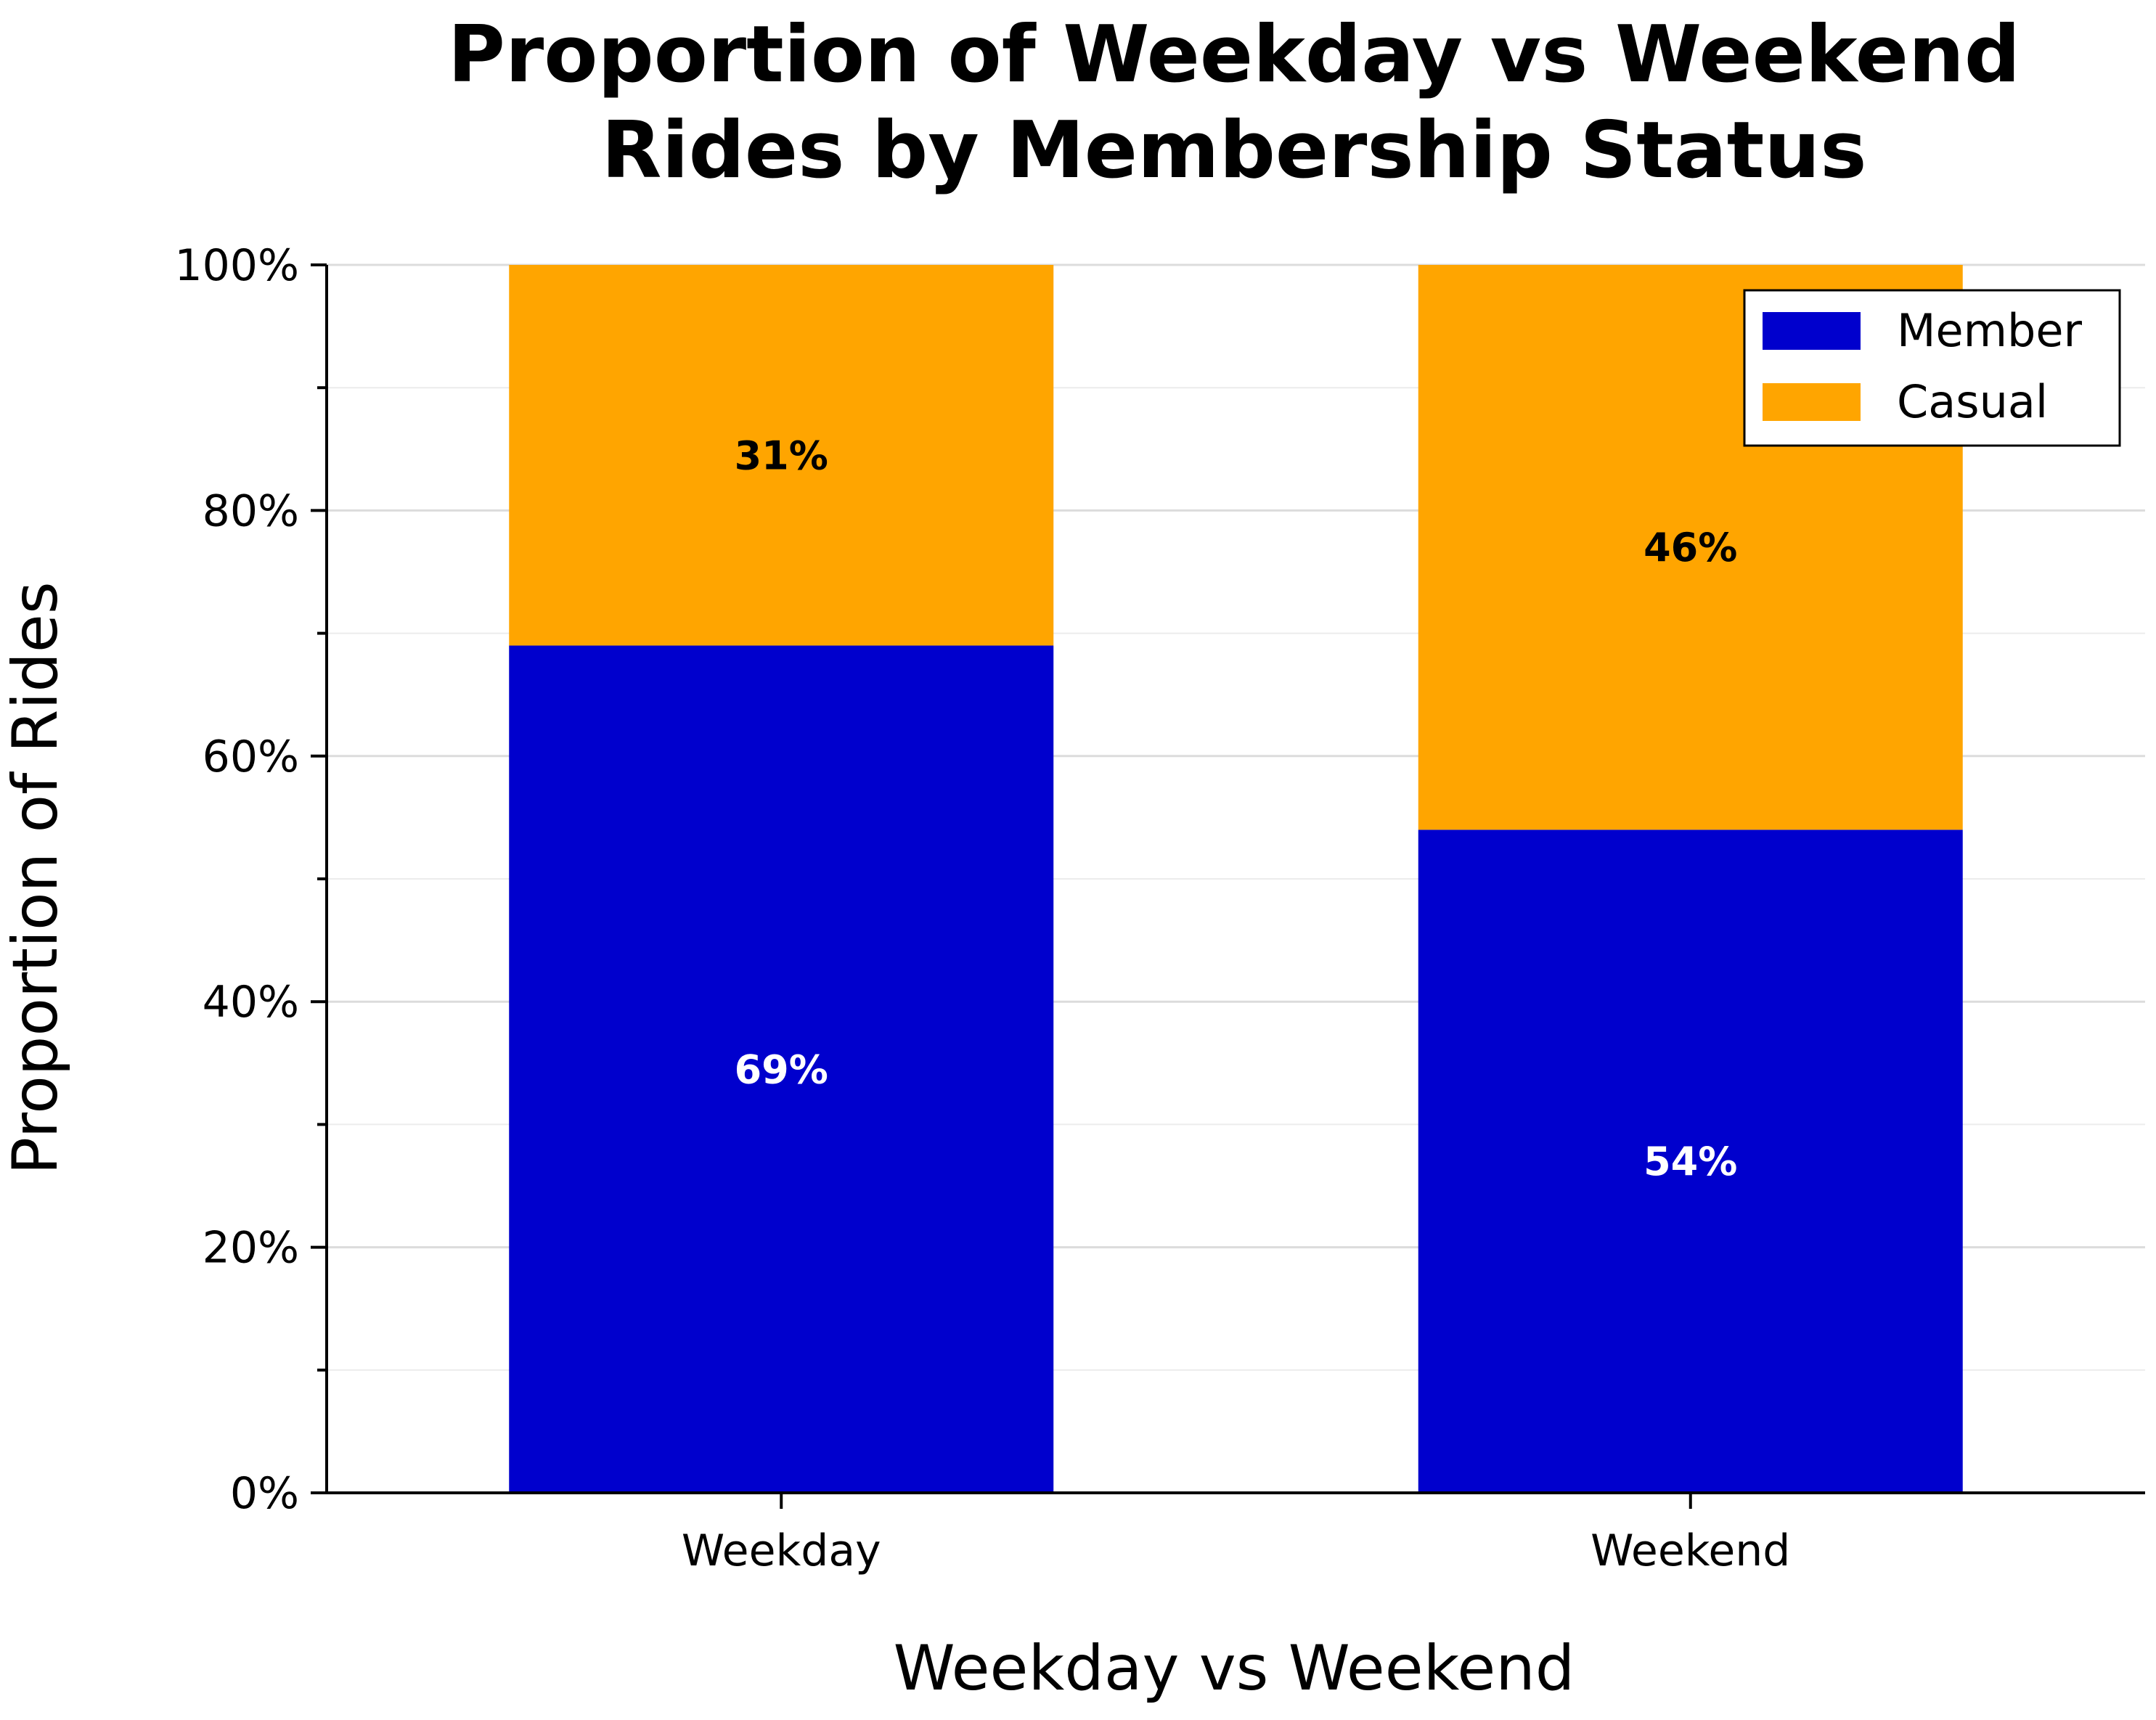 The width and height of the screenshot is (2156, 1720). Describe the element at coordinates (251, 757) in the screenshot. I see `y-tick-label: 60%` at that location.